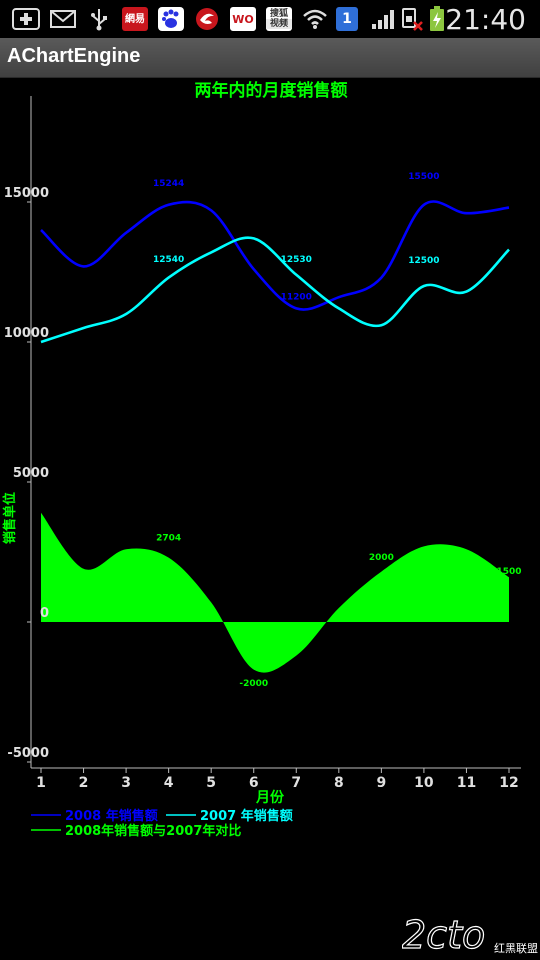 This screenshot has width=540, height=960. What do you see at coordinates (296, 297) in the screenshot?
I see `data-label: 11200` at bounding box center [296, 297].